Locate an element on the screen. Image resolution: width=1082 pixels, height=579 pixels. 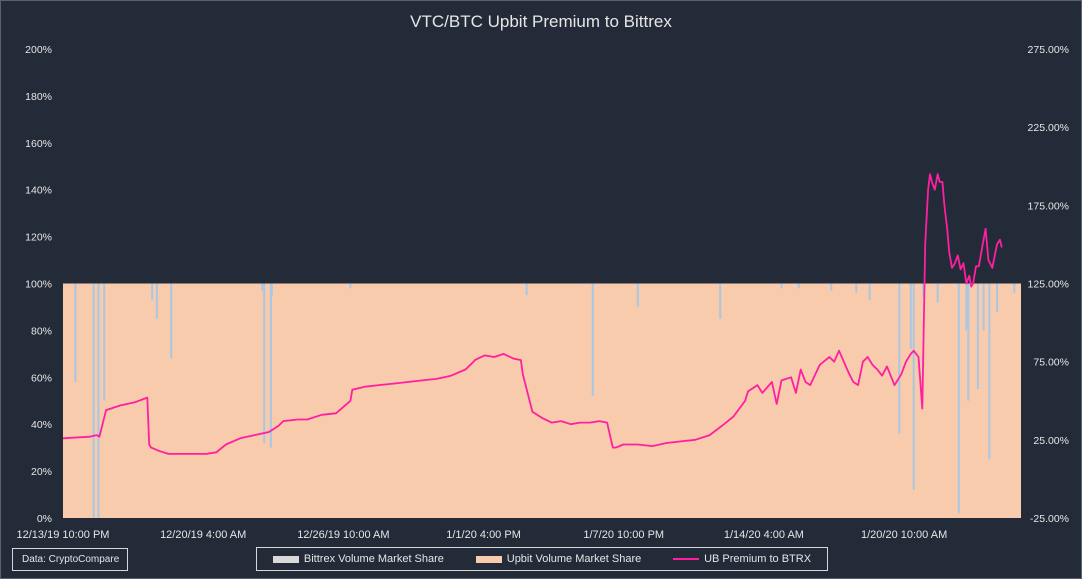
legend-swatch-upbit is located at coordinates (488, 559).